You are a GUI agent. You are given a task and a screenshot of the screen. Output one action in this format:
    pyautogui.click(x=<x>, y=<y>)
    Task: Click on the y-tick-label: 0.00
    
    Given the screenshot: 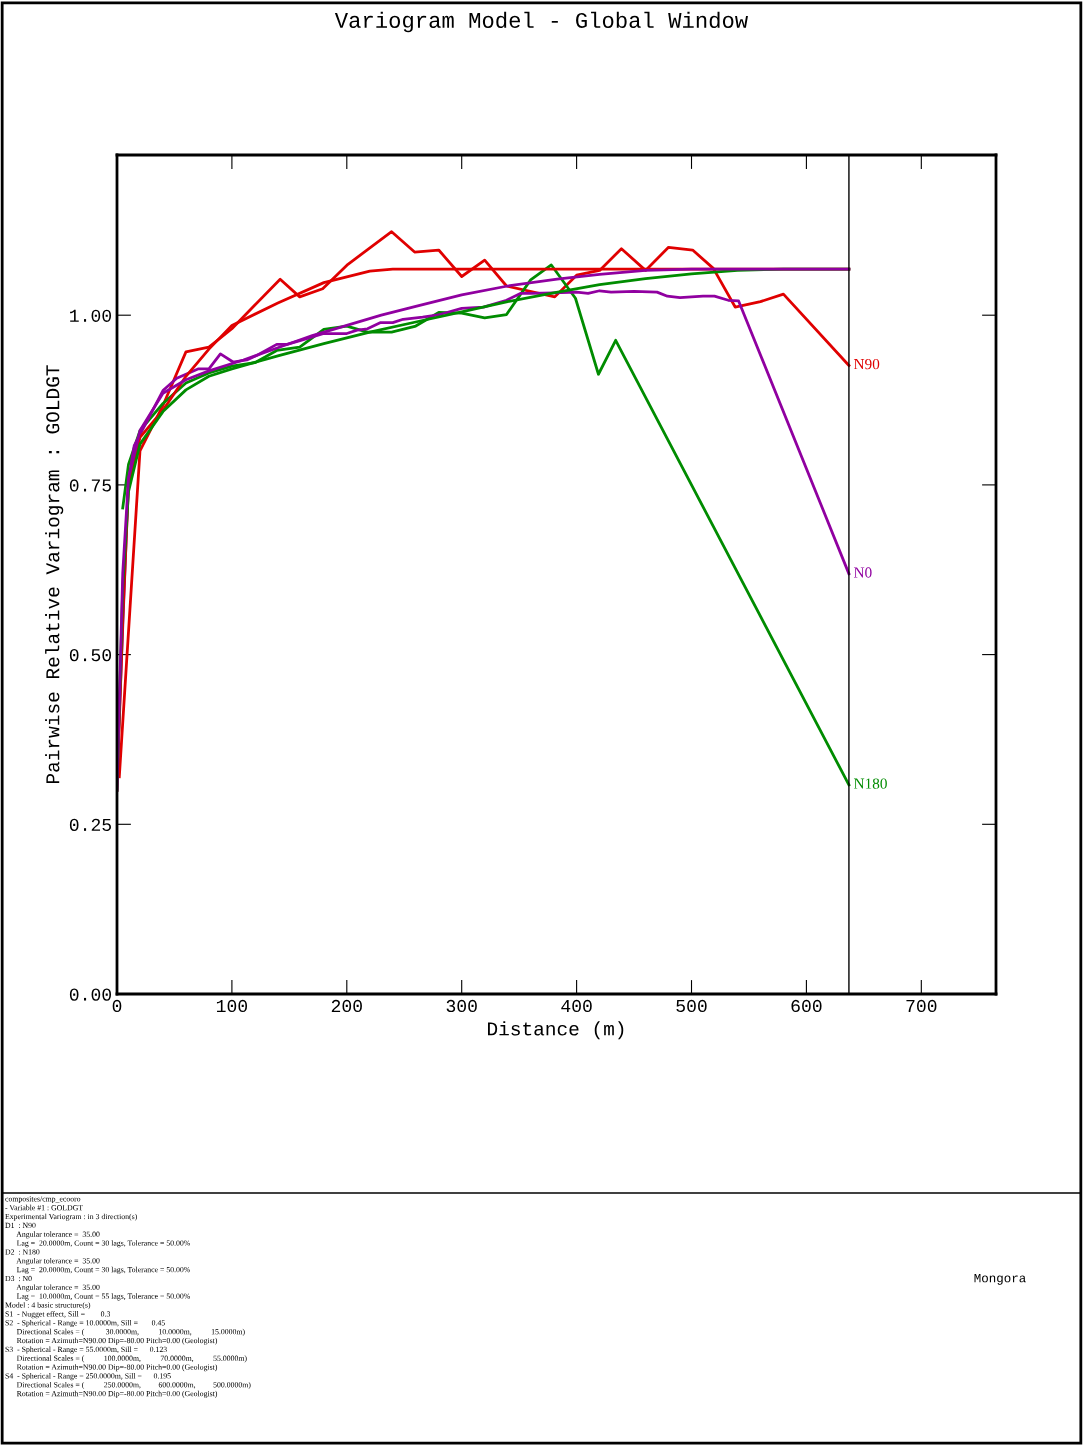 What is the action you would take?
    pyautogui.click(x=90, y=994)
    